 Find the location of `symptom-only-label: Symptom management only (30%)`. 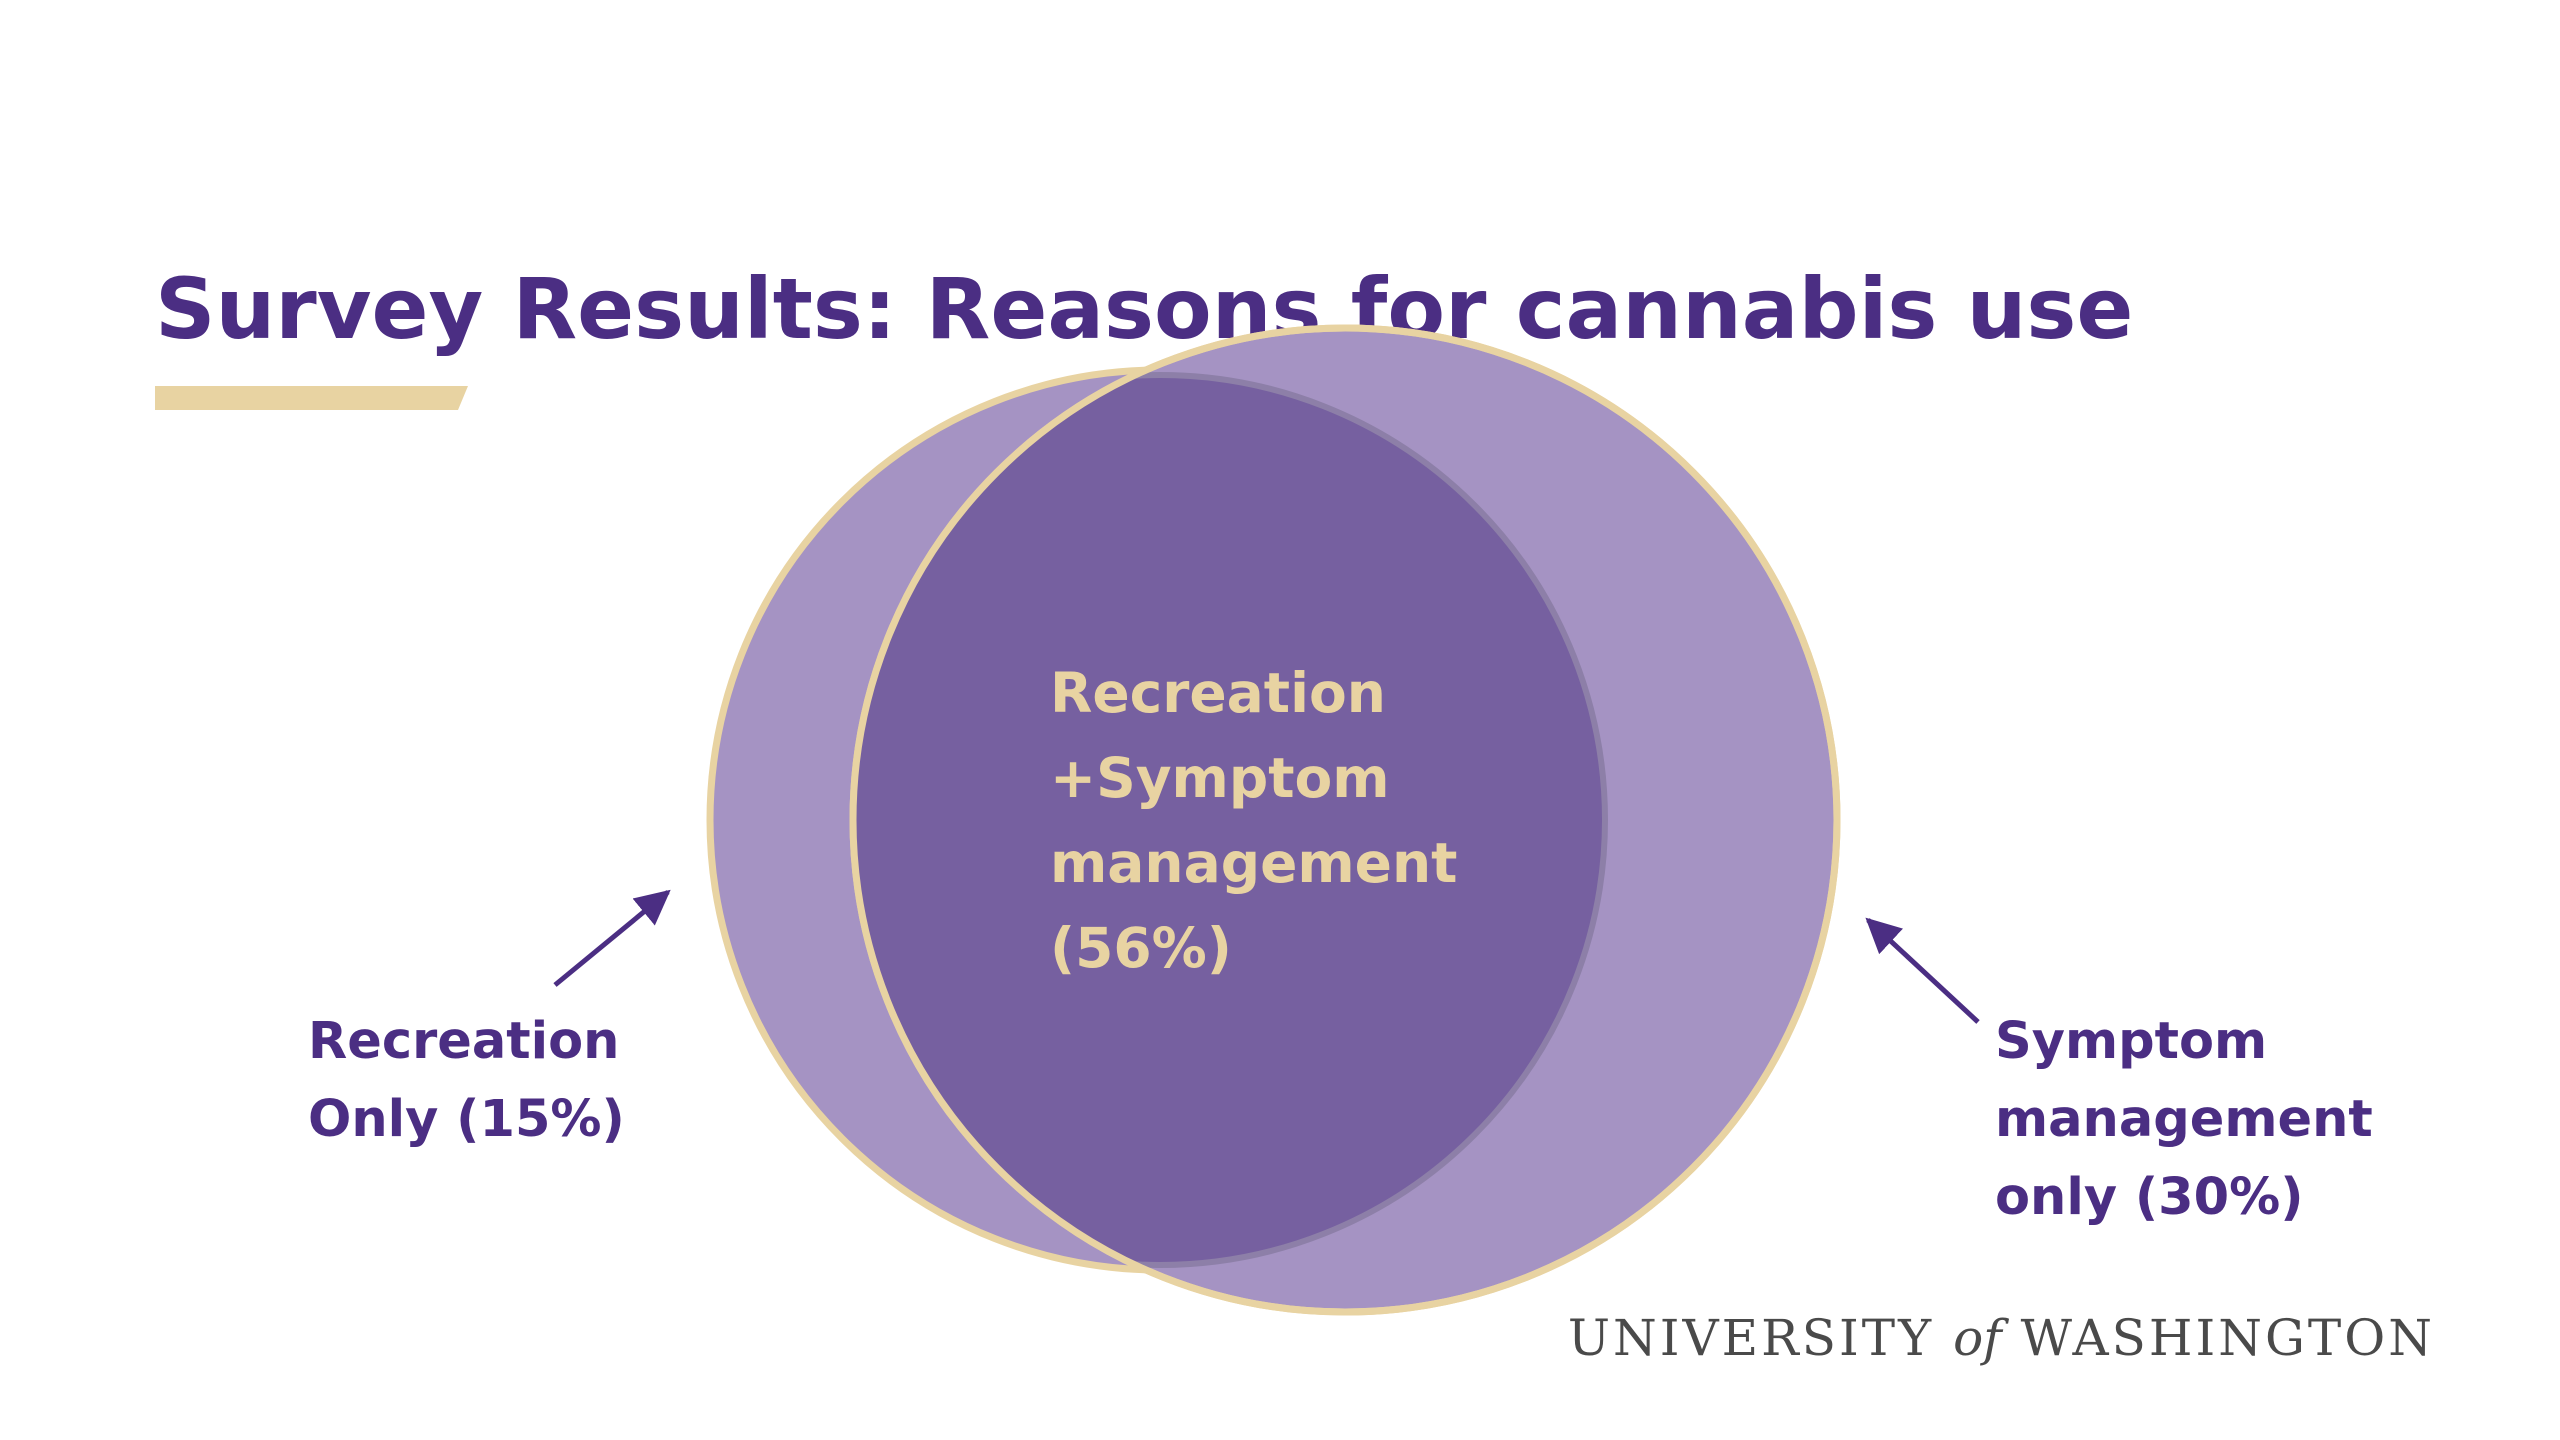

symptom-only-label: Symptom management only (30%) is located at coordinates (2184, 1119).